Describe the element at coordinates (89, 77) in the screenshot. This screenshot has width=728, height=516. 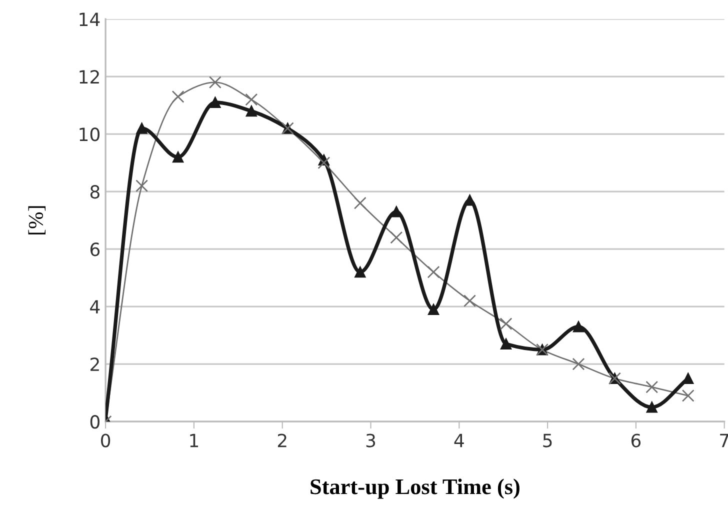
I see `y-tick-label: 12` at that location.